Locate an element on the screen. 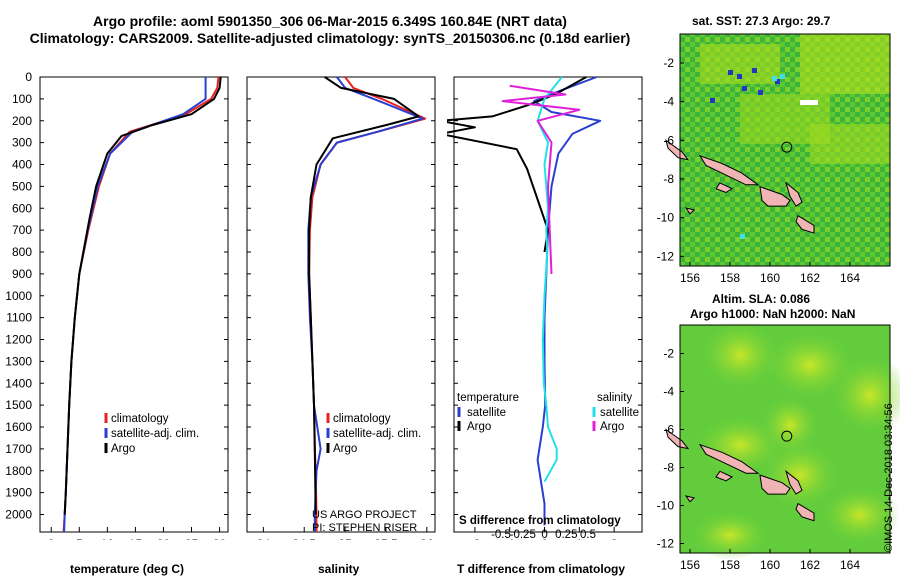 This screenshot has height=580, width=900. x-tick-label: 15 is located at coordinates (136, 538).